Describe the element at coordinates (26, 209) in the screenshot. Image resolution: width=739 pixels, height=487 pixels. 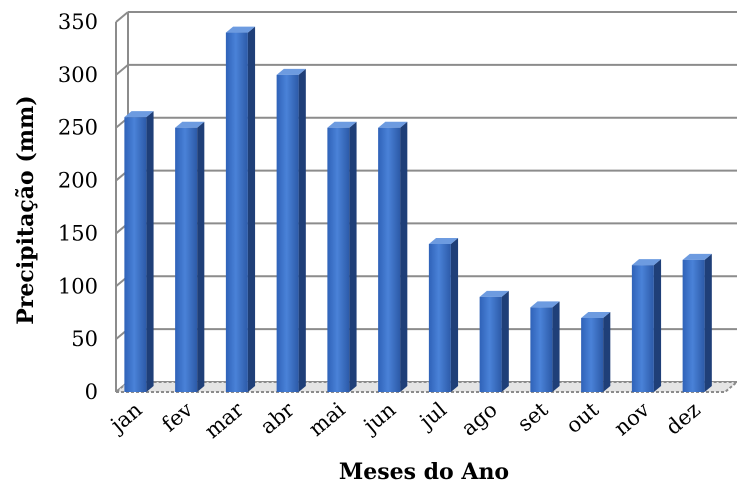
I see `y-axis-title: Precipitação (mm)` at that location.